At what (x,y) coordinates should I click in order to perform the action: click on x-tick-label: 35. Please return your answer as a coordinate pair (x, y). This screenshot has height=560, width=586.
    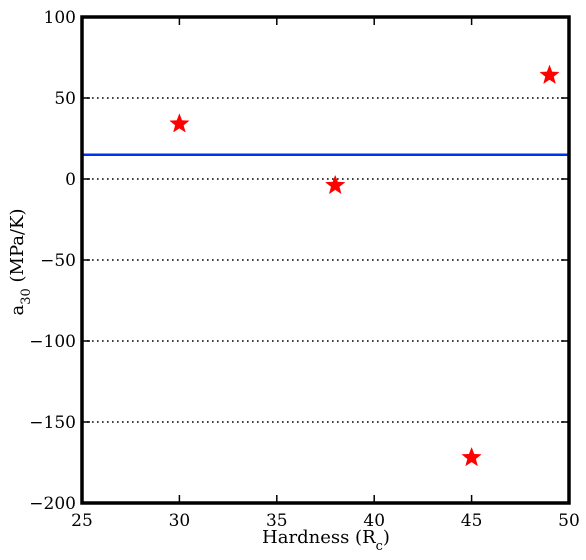
    Looking at the image, I should click on (277, 521).